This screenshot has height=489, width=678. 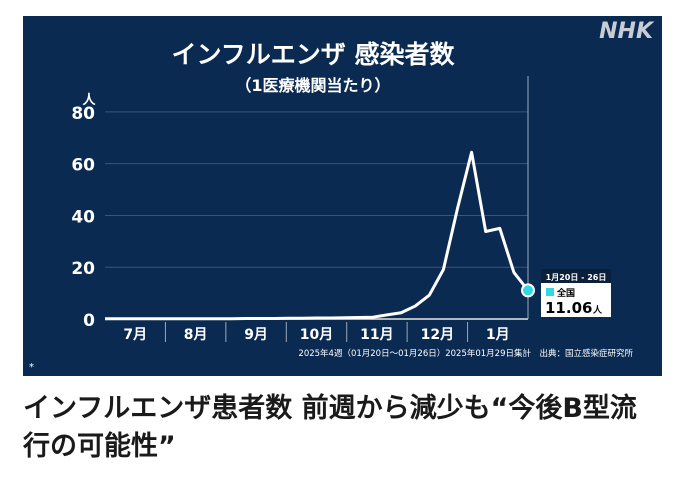 I want to click on callout-legend-swatch, so click(x=550, y=292).